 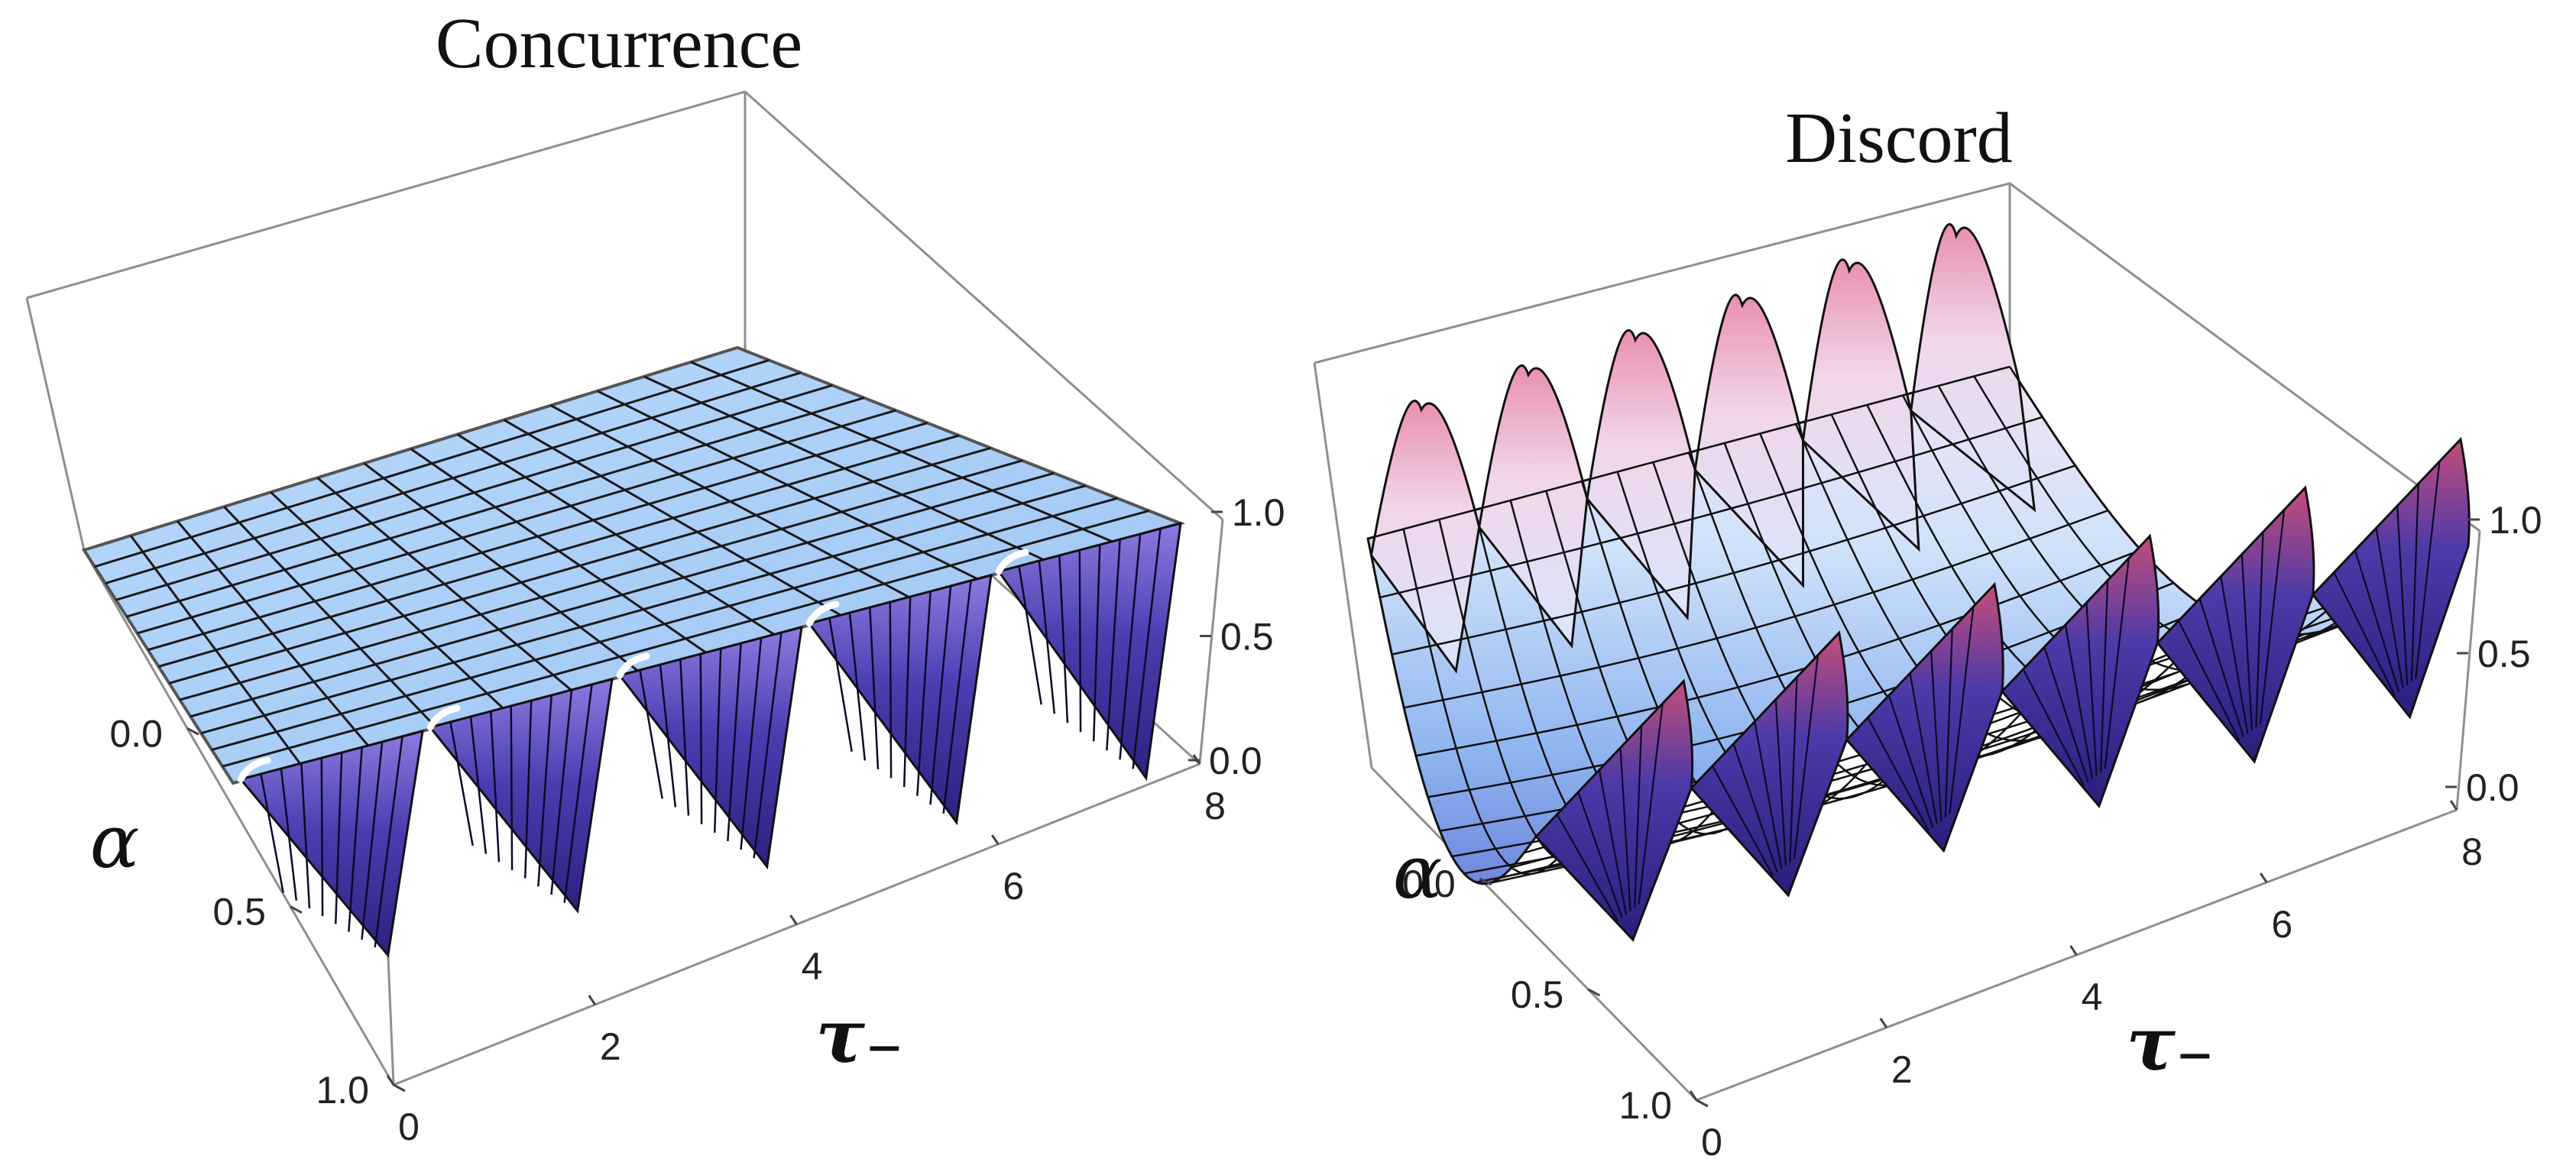 What do you see at coordinates (1014, 886) in the screenshot?
I see `x-axis-tick-label: 6` at bounding box center [1014, 886].